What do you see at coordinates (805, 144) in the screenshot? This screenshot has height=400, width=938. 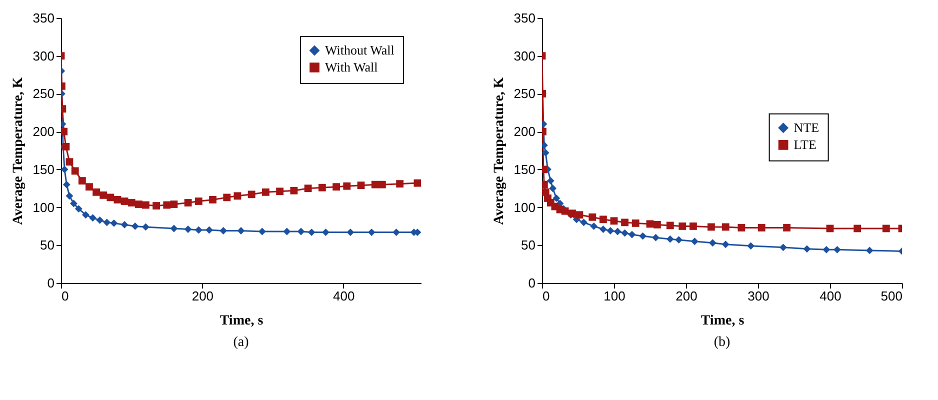 I see `legend-label: LTE` at bounding box center [805, 144].